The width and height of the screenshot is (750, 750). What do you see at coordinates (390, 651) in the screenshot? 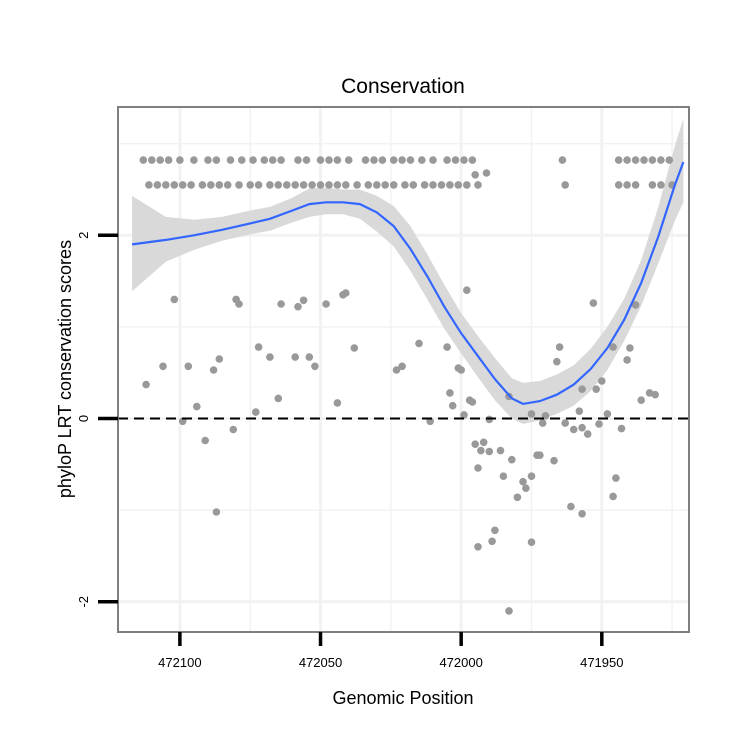
I see `x-axis: 472100 472050 472000 471950` at bounding box center [390, 651].